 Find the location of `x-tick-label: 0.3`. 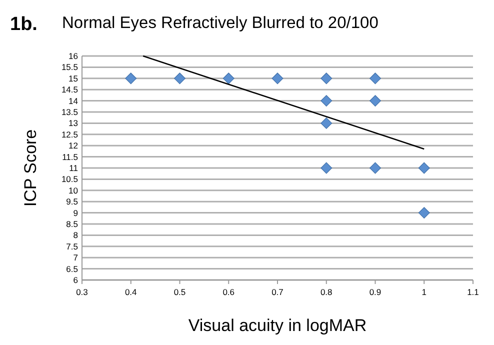

x-tick-label: 0.3 is located at coordinates (82, 292).